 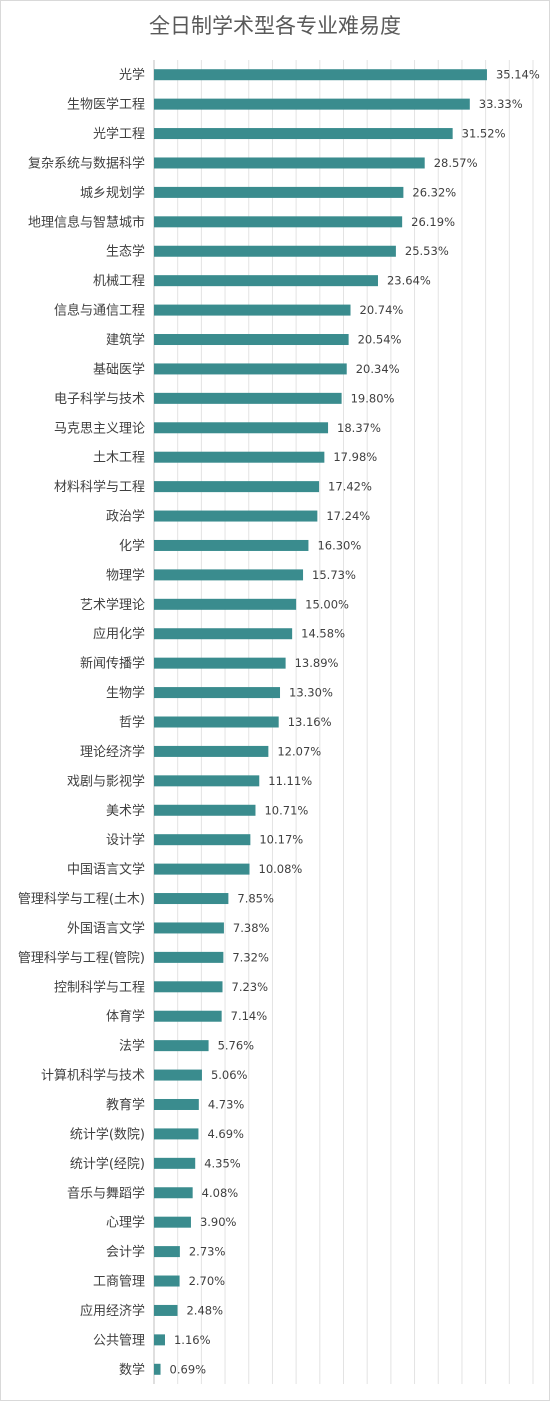 What do you see at coordinates (125, 693) in the screenshot?
I see `category-label: 生物学` at bounding box center [125, 693].